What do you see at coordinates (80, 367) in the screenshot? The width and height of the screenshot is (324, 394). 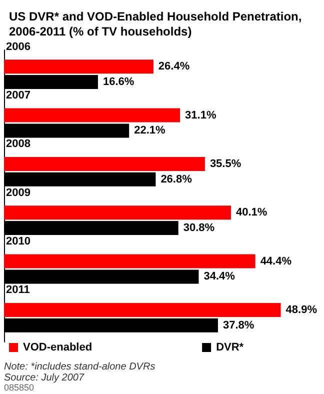 I see `text: Note: *includes stand-alone DVRs` at bounding box center [80, 367].